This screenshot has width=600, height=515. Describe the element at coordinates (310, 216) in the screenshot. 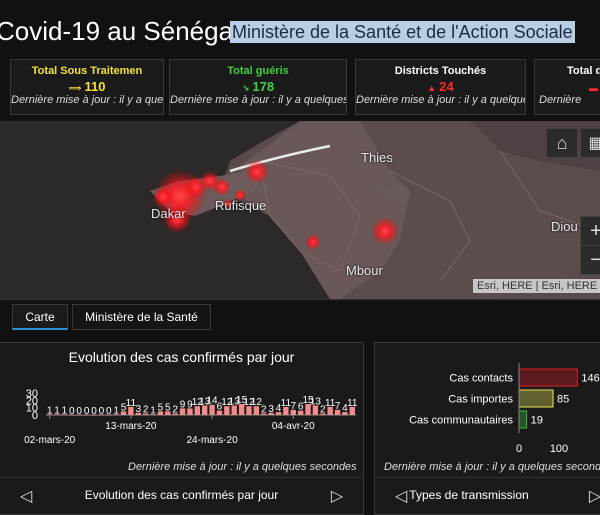

I see `district-border` at that location.